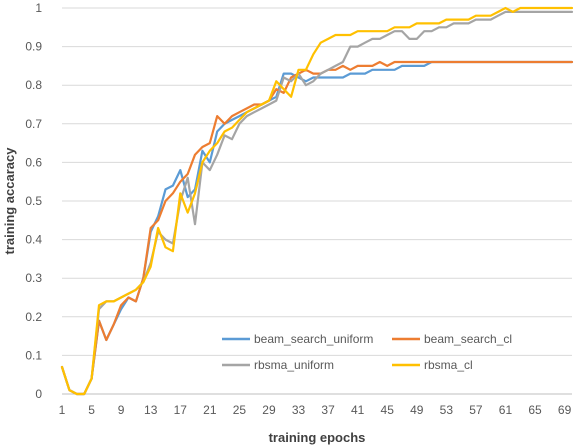 This screenshot has height=446, width=578. I want to click on y-axis-ticks: 0 0.1 0.2 0.3 0.4 0.5 0.6 0.7 0.8 0.9 1, so click(33, 201).